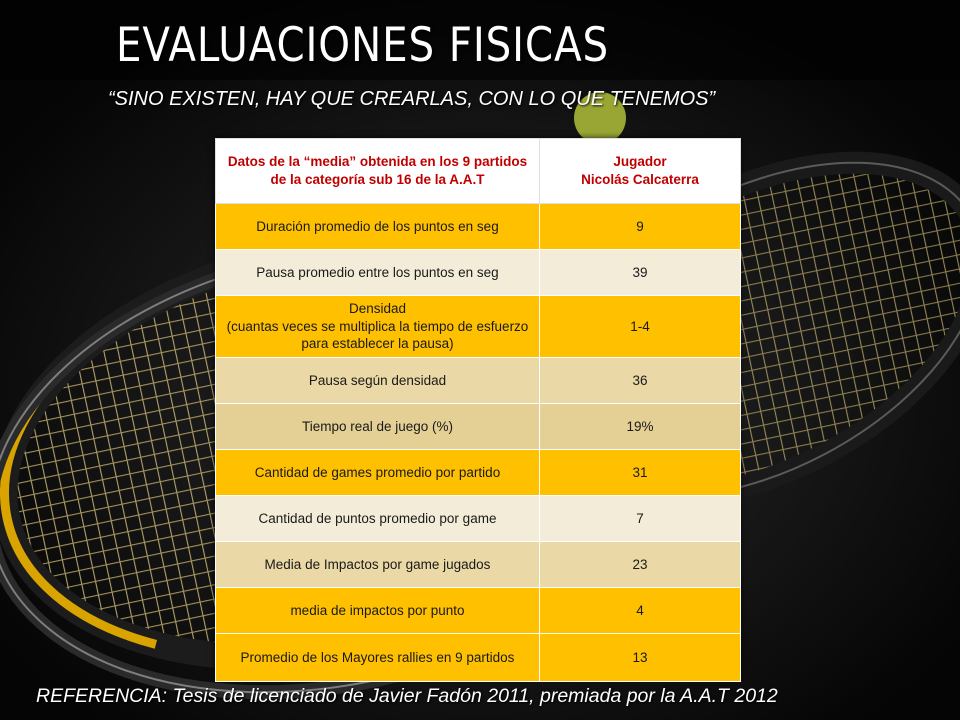 Image resolution: width=960 pixels, height=720 pixels. I want to click on table-row: Tiempo real de juego (%) 19%, so click(478, 426).